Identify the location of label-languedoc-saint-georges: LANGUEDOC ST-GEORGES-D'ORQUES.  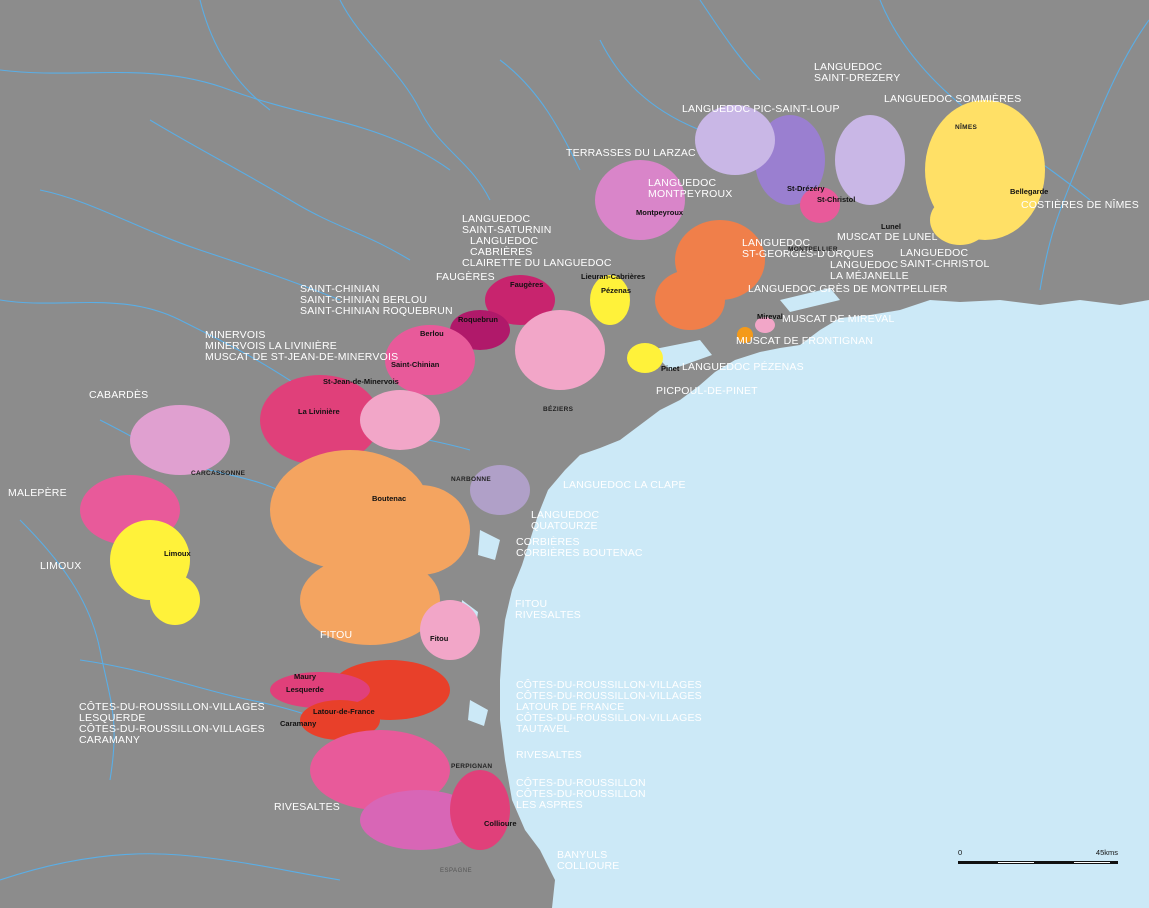
(808, 248).